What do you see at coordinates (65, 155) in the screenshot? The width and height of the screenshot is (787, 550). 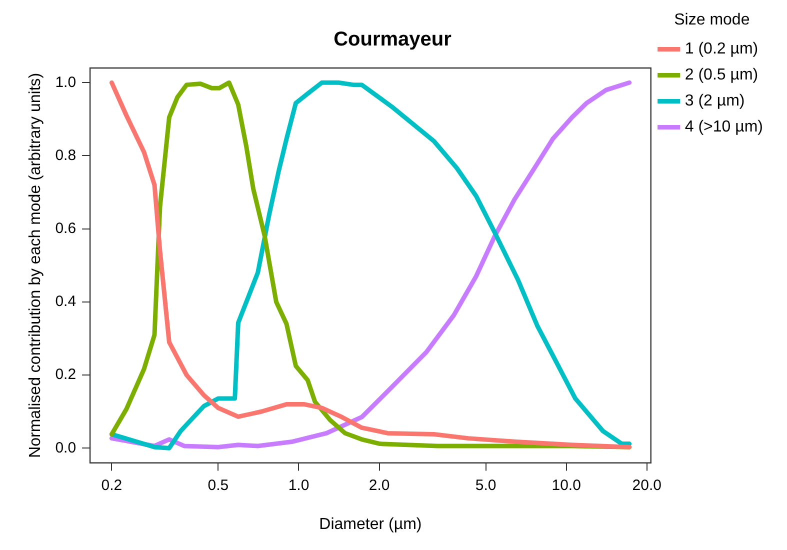 I see `y-tick-label: 0.8` at bounding box center [65, 155].